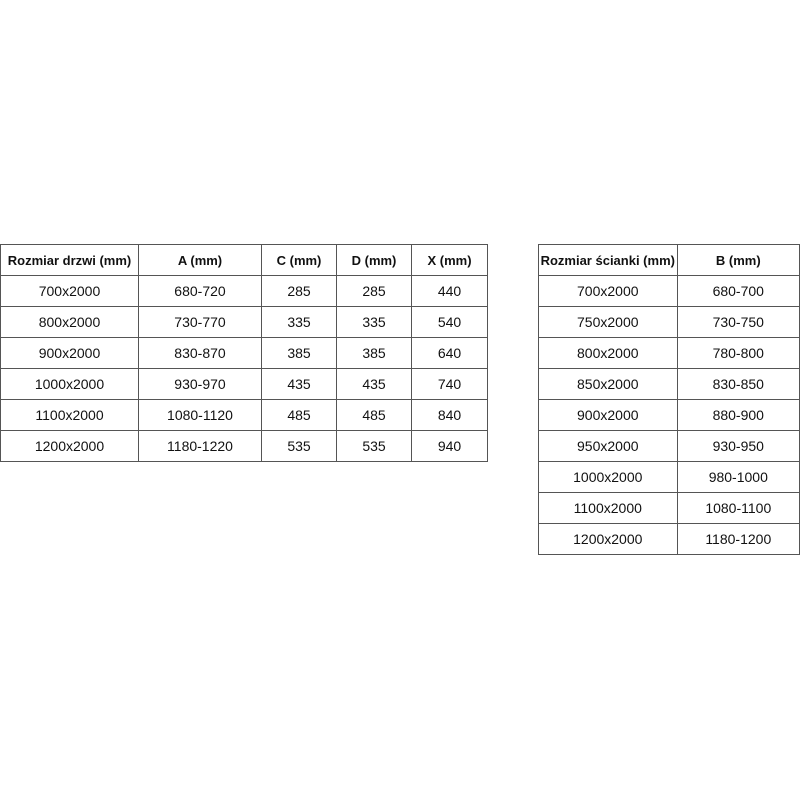 This screenshot has height=800, width=800. What do you see at coordinates (738, 477) in the screenshot?
I see `table-cell: 980-1000` at bounding box center [738, 477].